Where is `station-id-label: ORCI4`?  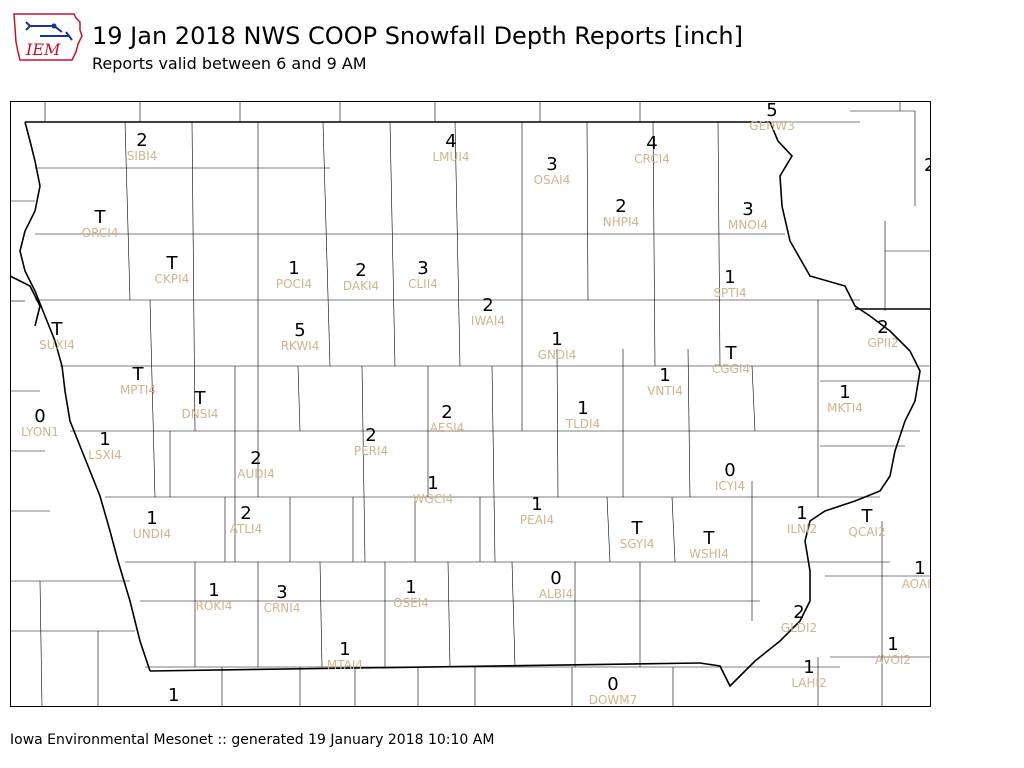 station-id-label: ORCI4 is located at coordinates (100, 233).